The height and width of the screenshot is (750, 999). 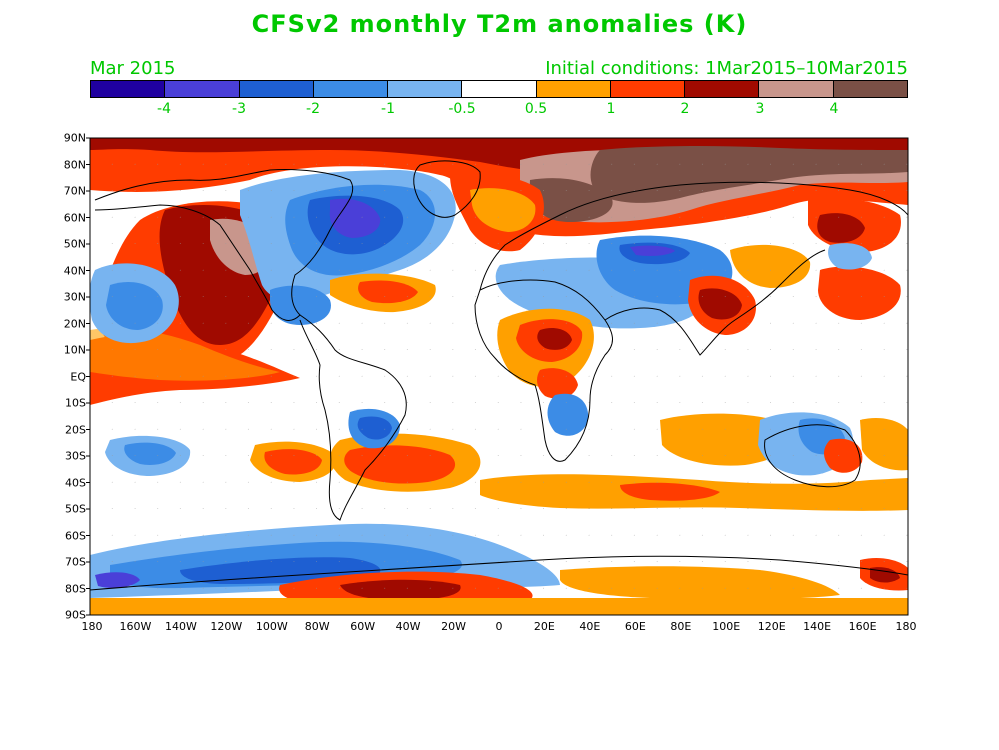 What do you see at coordinates (74, 323) in the screenshot?
I see `lat-label: 20N` at bounding box center [74, 323].